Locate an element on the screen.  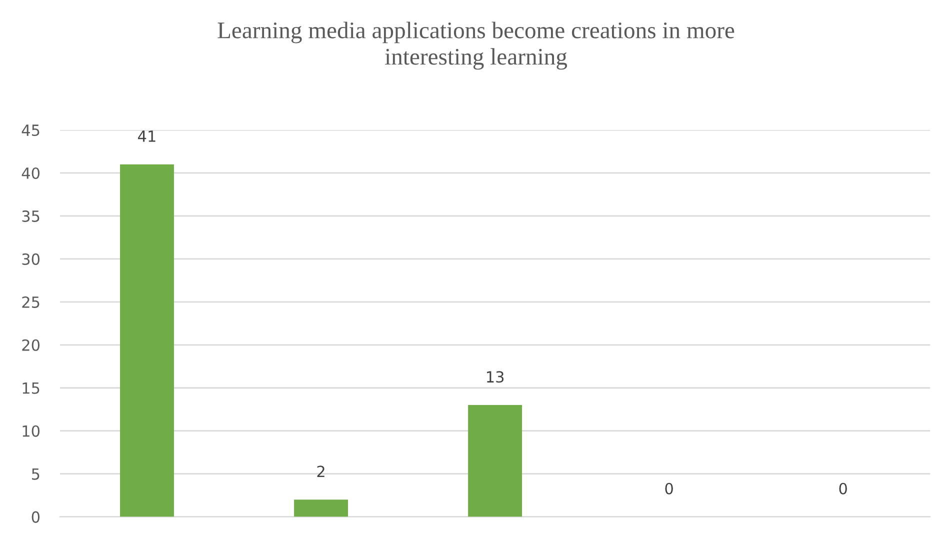
y-tick-label: 25 is located at coordinates (31, 302).